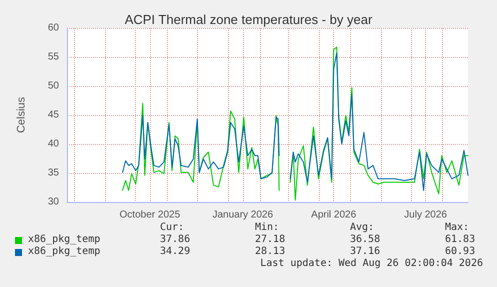 The width and height of the screenshot is (497, 287). I want to click on y-tick-label: 40, so click(54, 144).